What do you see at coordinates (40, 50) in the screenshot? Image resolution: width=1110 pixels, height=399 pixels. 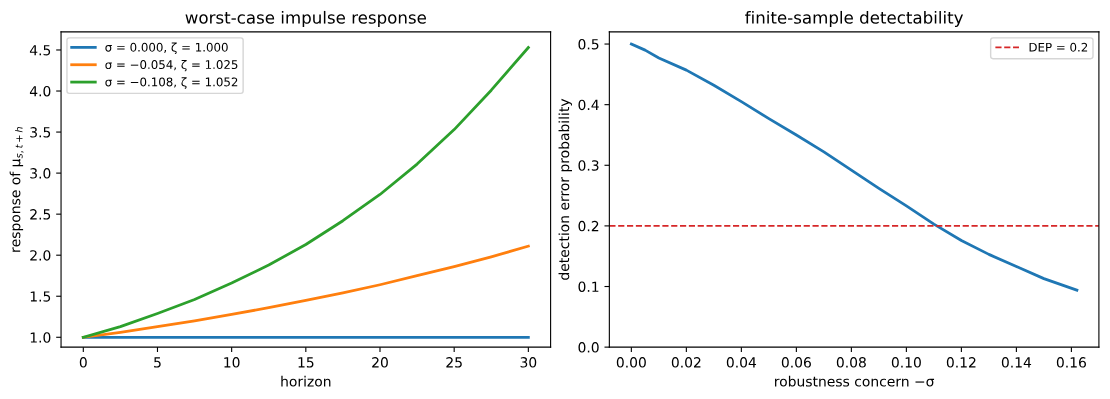 I see `y-tick-label: 4.5` at bounding box center [40, 50].